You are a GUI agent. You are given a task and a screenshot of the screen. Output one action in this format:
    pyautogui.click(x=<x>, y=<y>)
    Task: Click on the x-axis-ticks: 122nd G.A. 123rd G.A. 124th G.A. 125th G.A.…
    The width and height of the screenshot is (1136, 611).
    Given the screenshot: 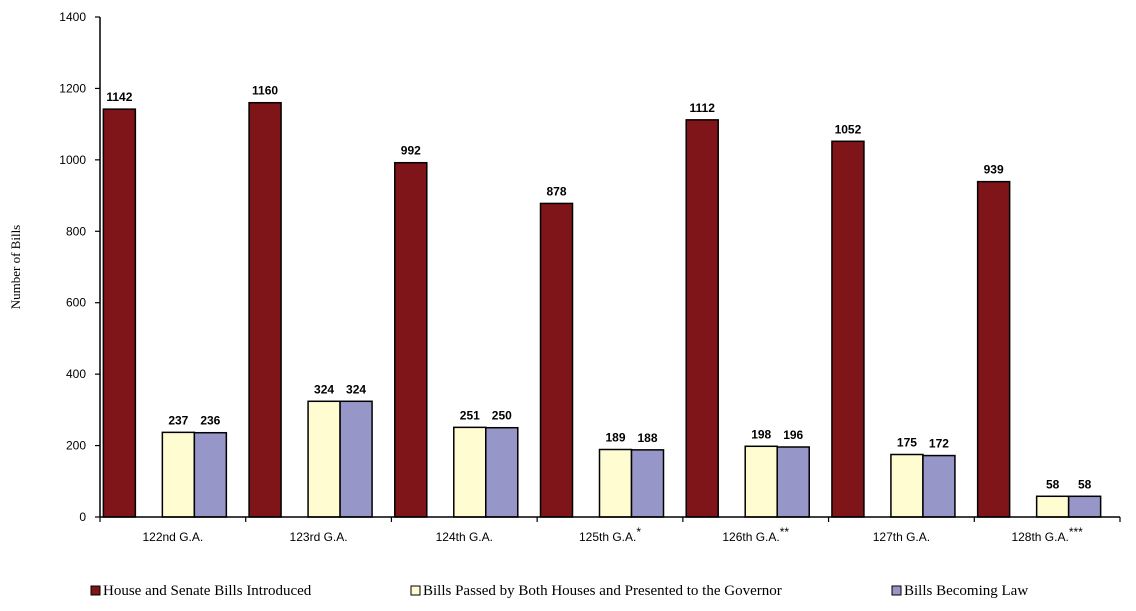 What is the action you would take?
    pyautogui.click(x=610, y=530)
    